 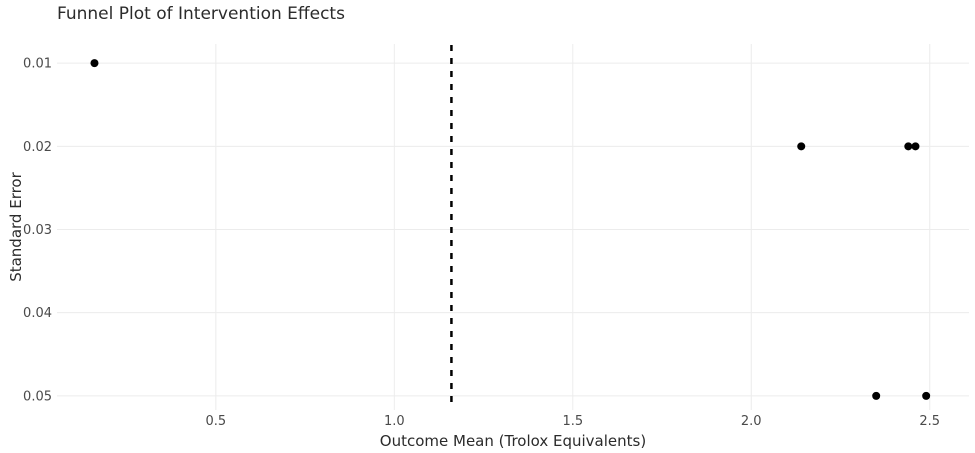 What do you see at coordinates (37, 147) in the screenshot?
I see `y-tick-label: 0.02` at bounding box center [37, 147].